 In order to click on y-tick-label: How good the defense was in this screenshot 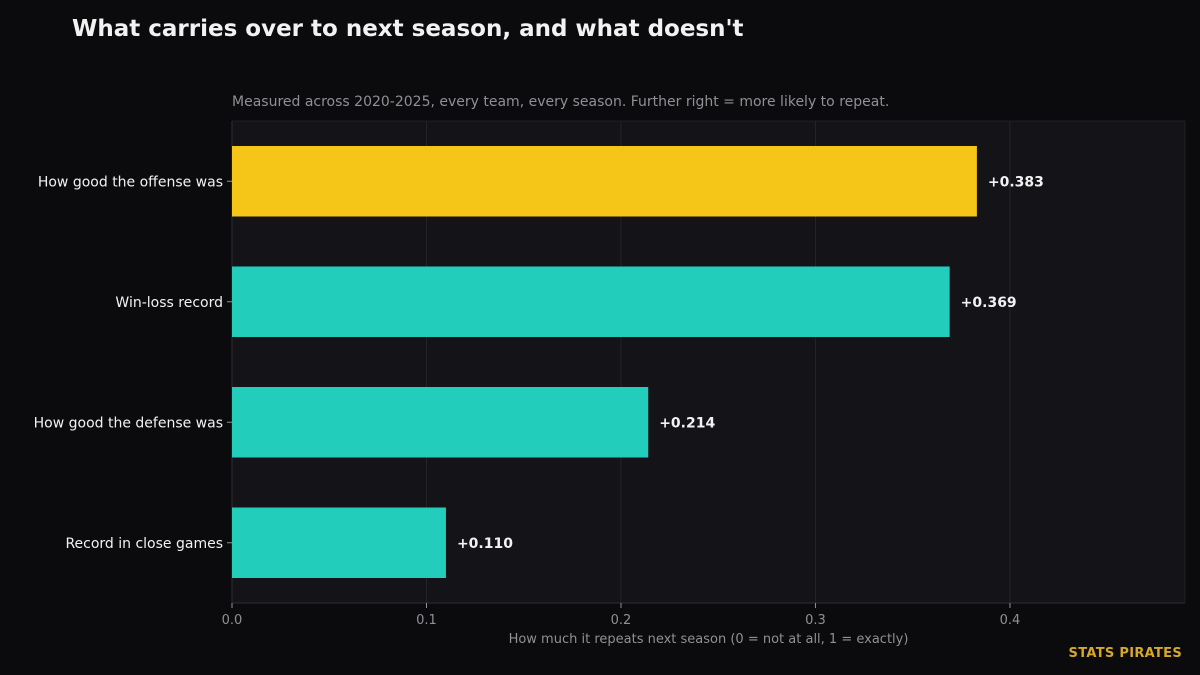, I will do `click(128, 423)`.